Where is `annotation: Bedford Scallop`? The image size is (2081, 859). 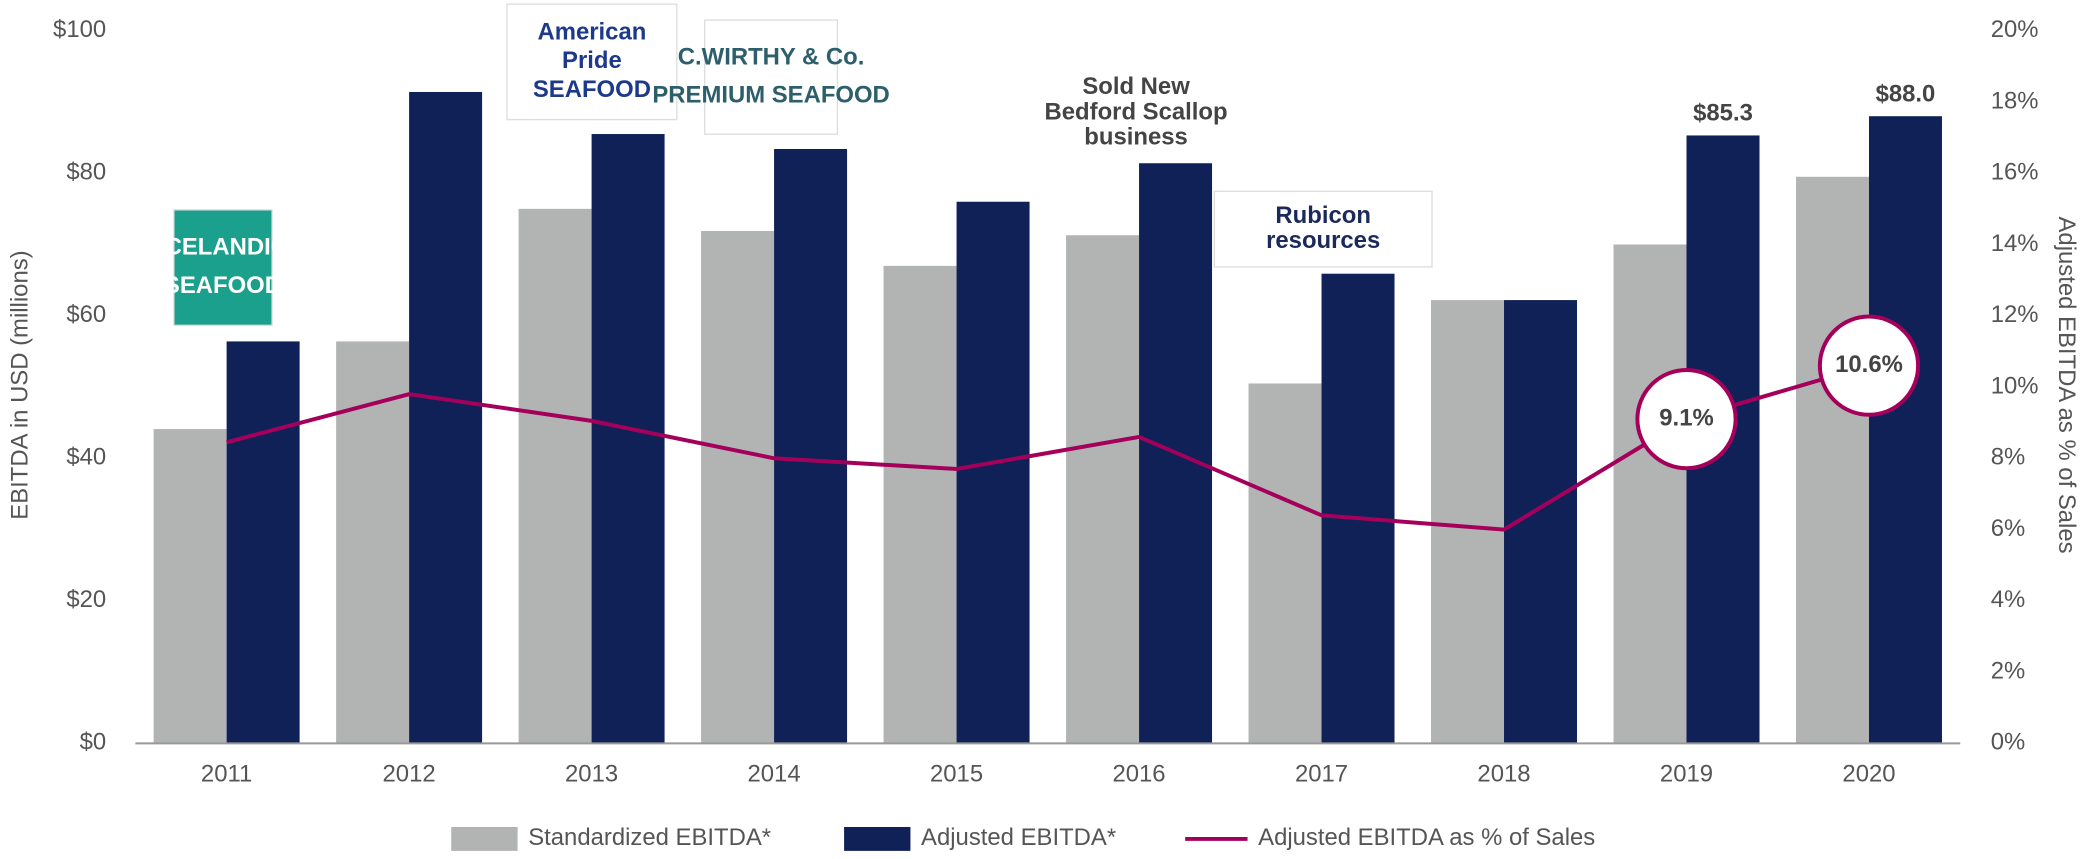 annotation: Bedford Scallop is located at coordinates (1136, 111).